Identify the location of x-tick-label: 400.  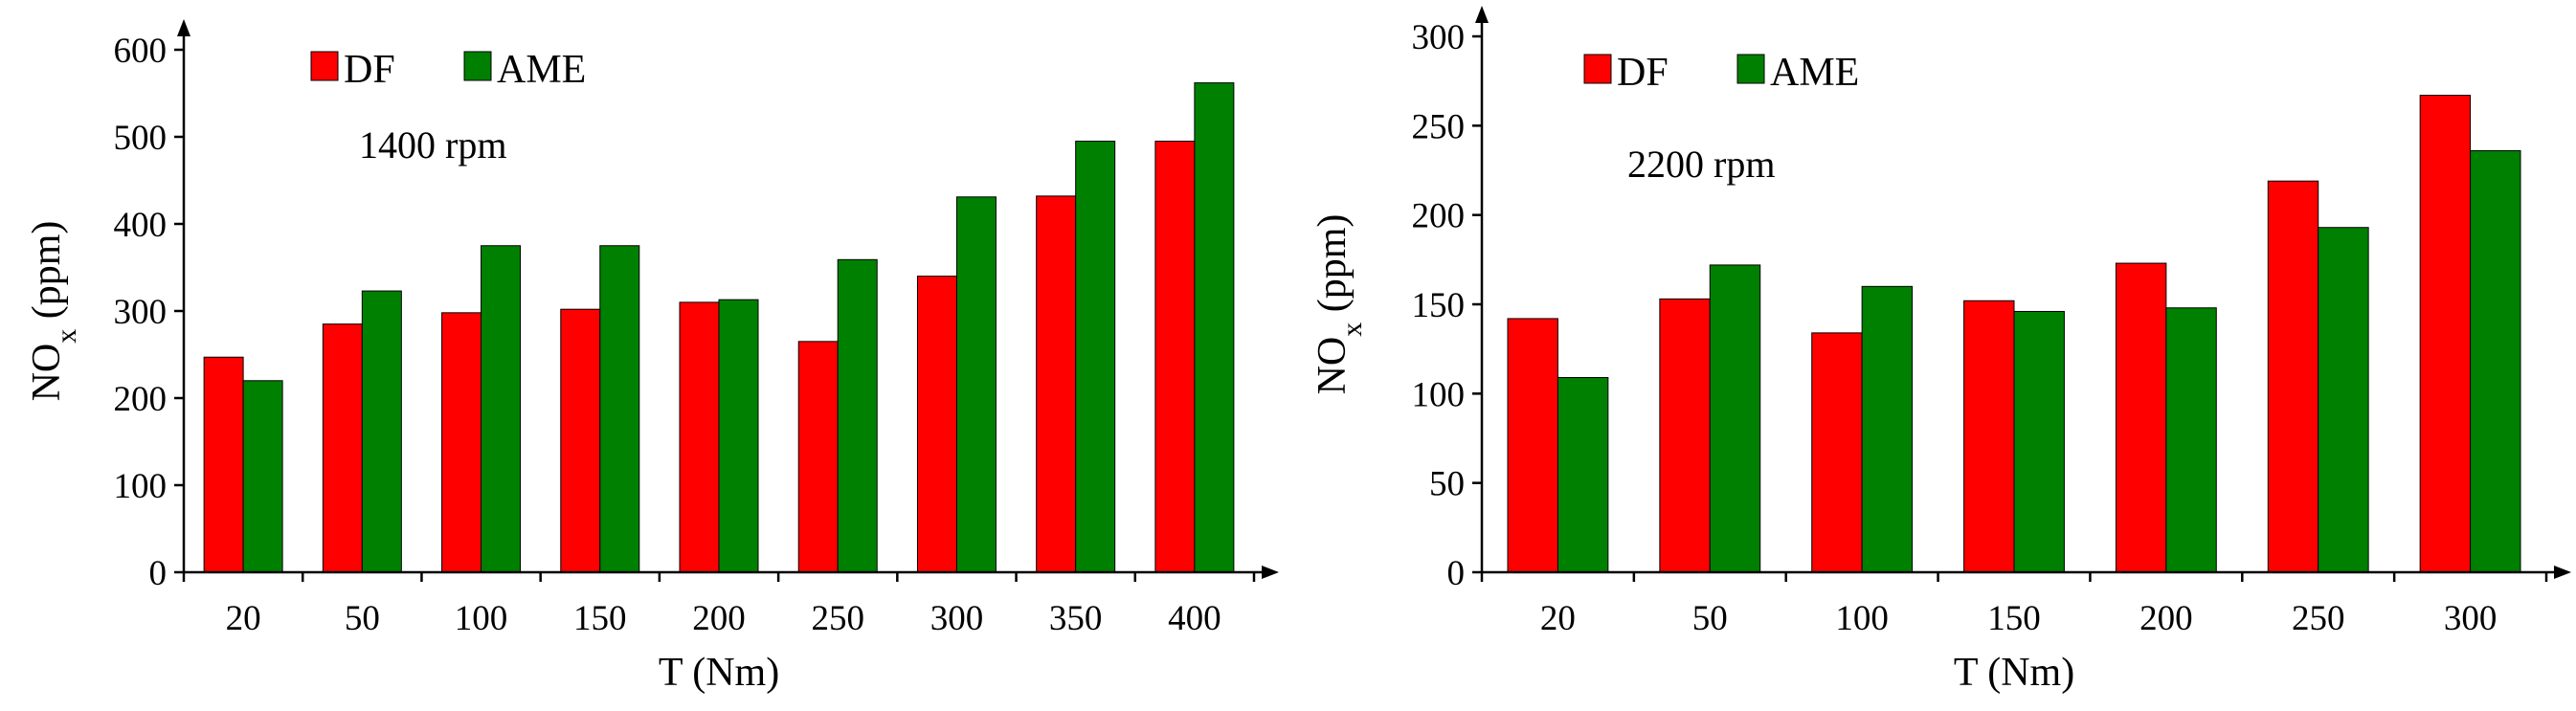
(1194, 618).